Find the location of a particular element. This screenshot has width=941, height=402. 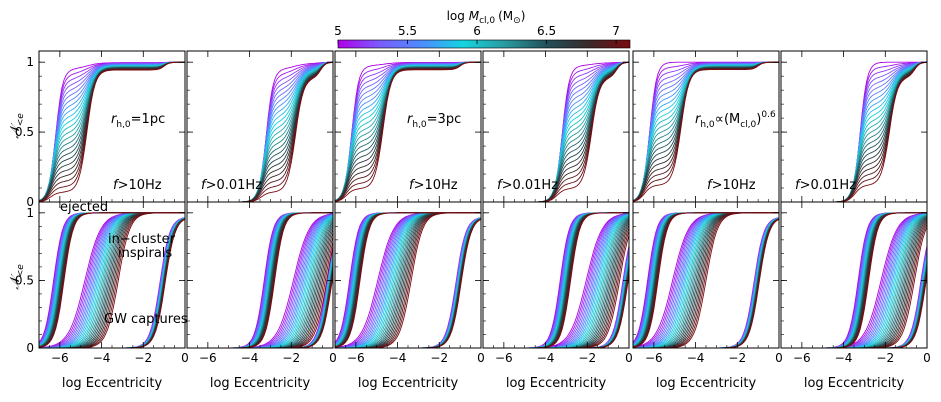

panel-r1-c5 is located at coordinates (706, 126).